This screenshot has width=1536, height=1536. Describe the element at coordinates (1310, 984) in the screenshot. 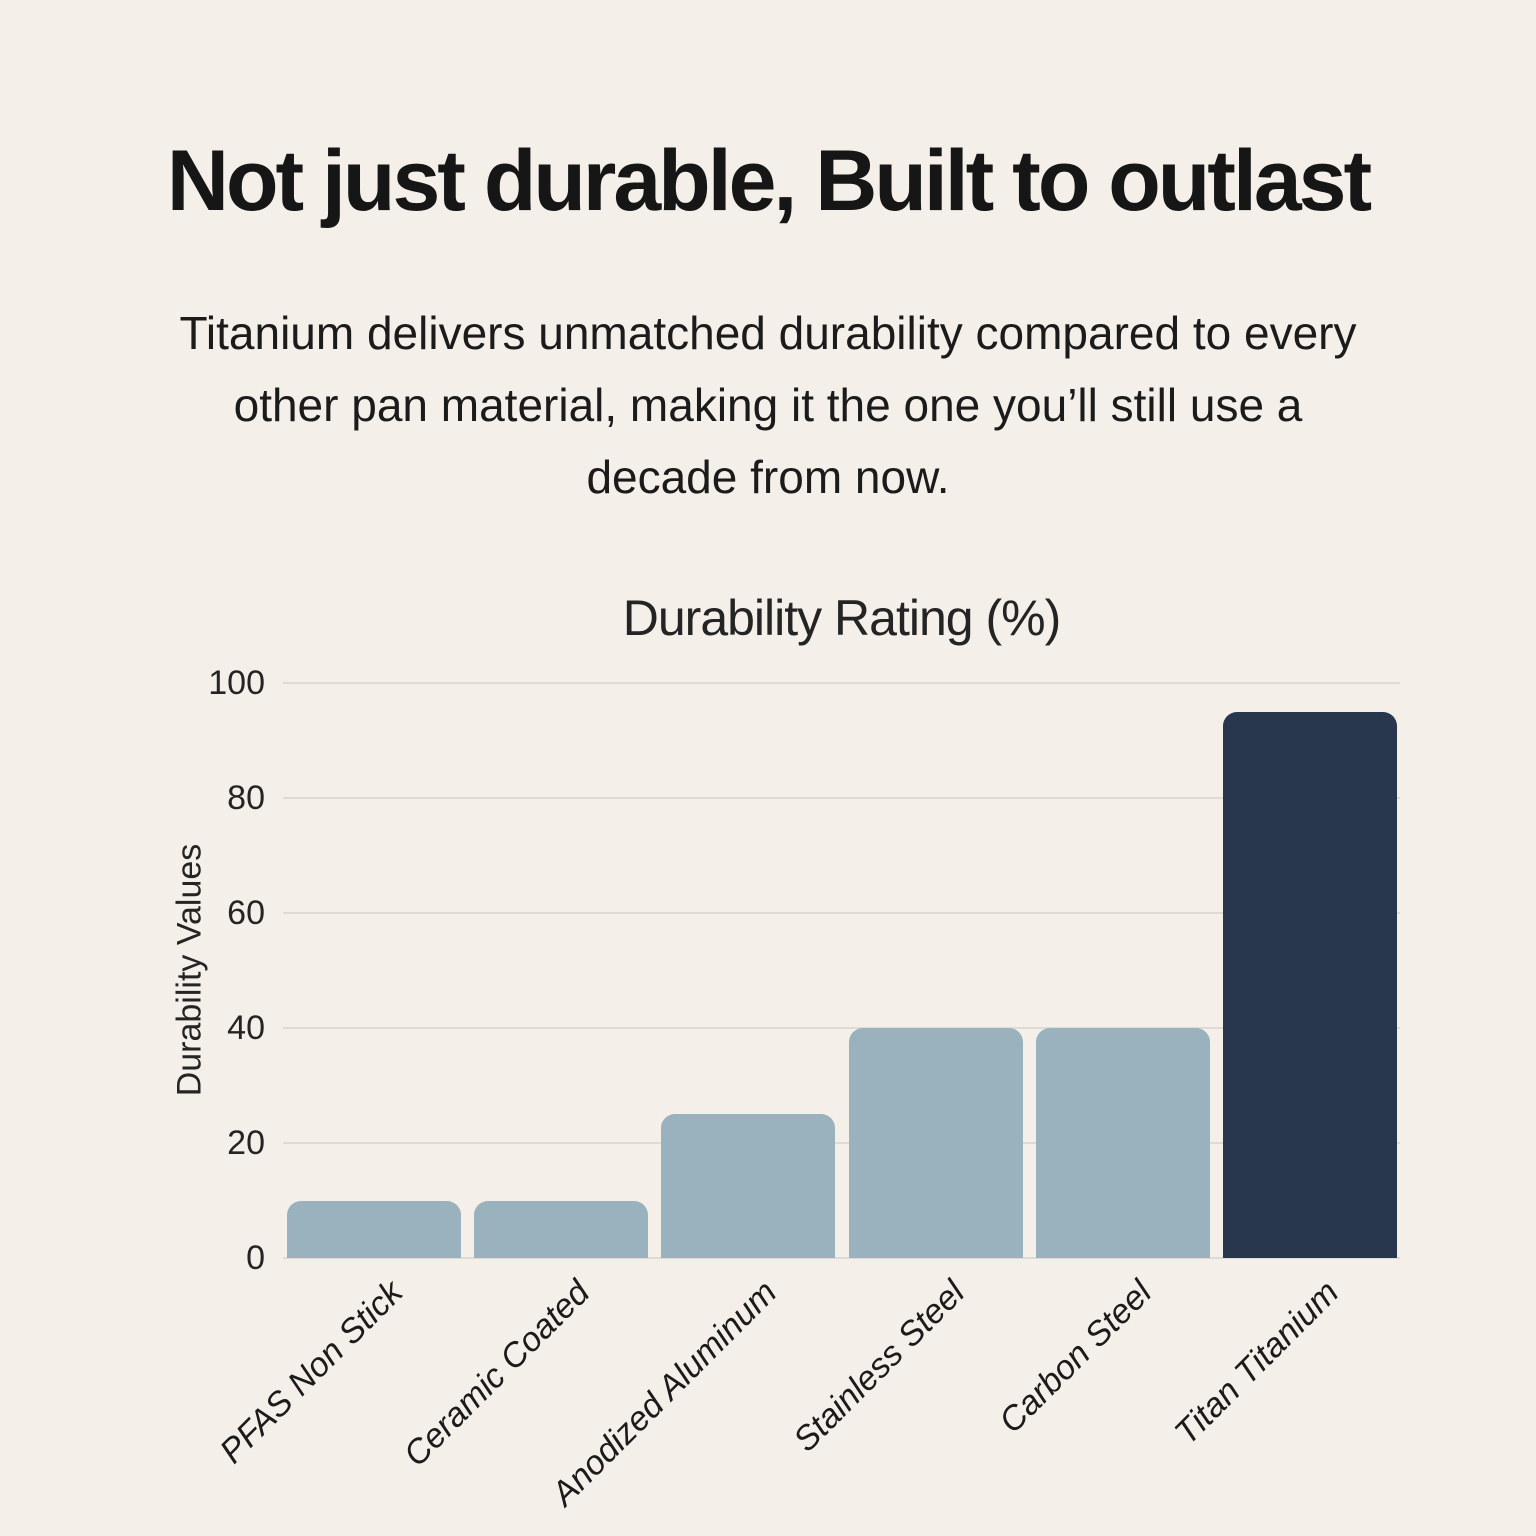

I see `bar-titan-titanium` at that location.